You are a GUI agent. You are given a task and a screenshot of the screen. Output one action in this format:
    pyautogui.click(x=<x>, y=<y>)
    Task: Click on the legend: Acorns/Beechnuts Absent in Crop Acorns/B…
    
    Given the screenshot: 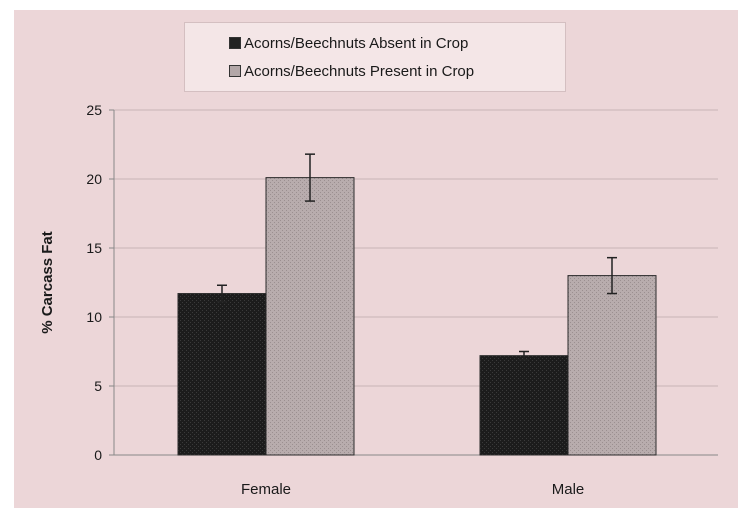 What is the action you would take?
    pyautogui.click(x=375, y=57)
    